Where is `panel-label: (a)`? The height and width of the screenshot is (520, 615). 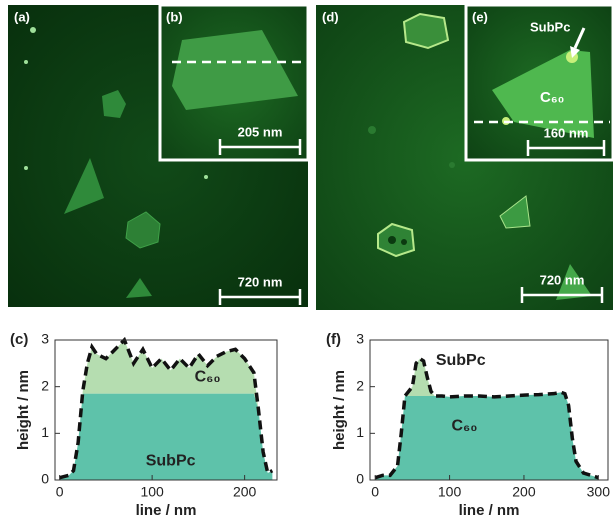 panel-label: (a) is located at coordinates (22, 16).